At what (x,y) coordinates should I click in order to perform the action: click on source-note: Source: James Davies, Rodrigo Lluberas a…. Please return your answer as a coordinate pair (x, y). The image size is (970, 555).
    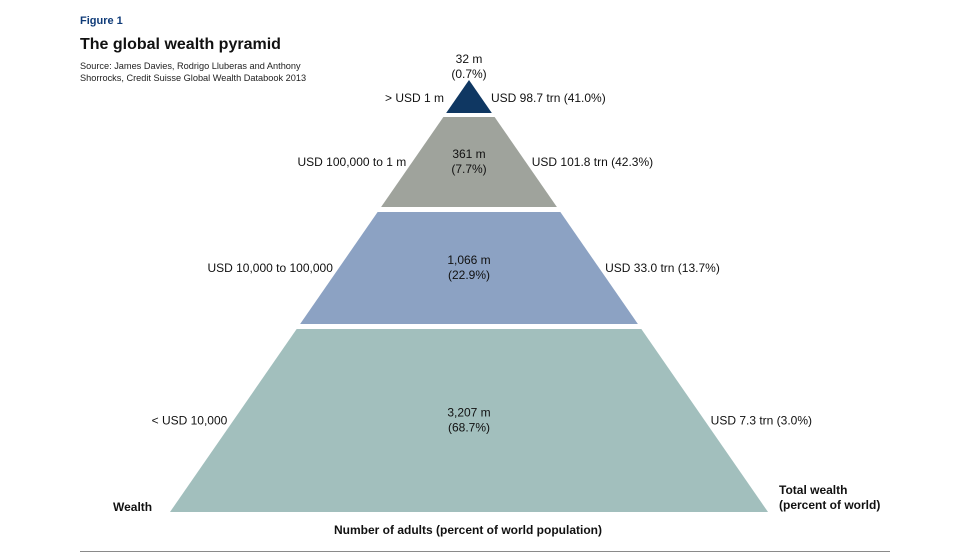
    Looking at the image, I should click on (193, 72).